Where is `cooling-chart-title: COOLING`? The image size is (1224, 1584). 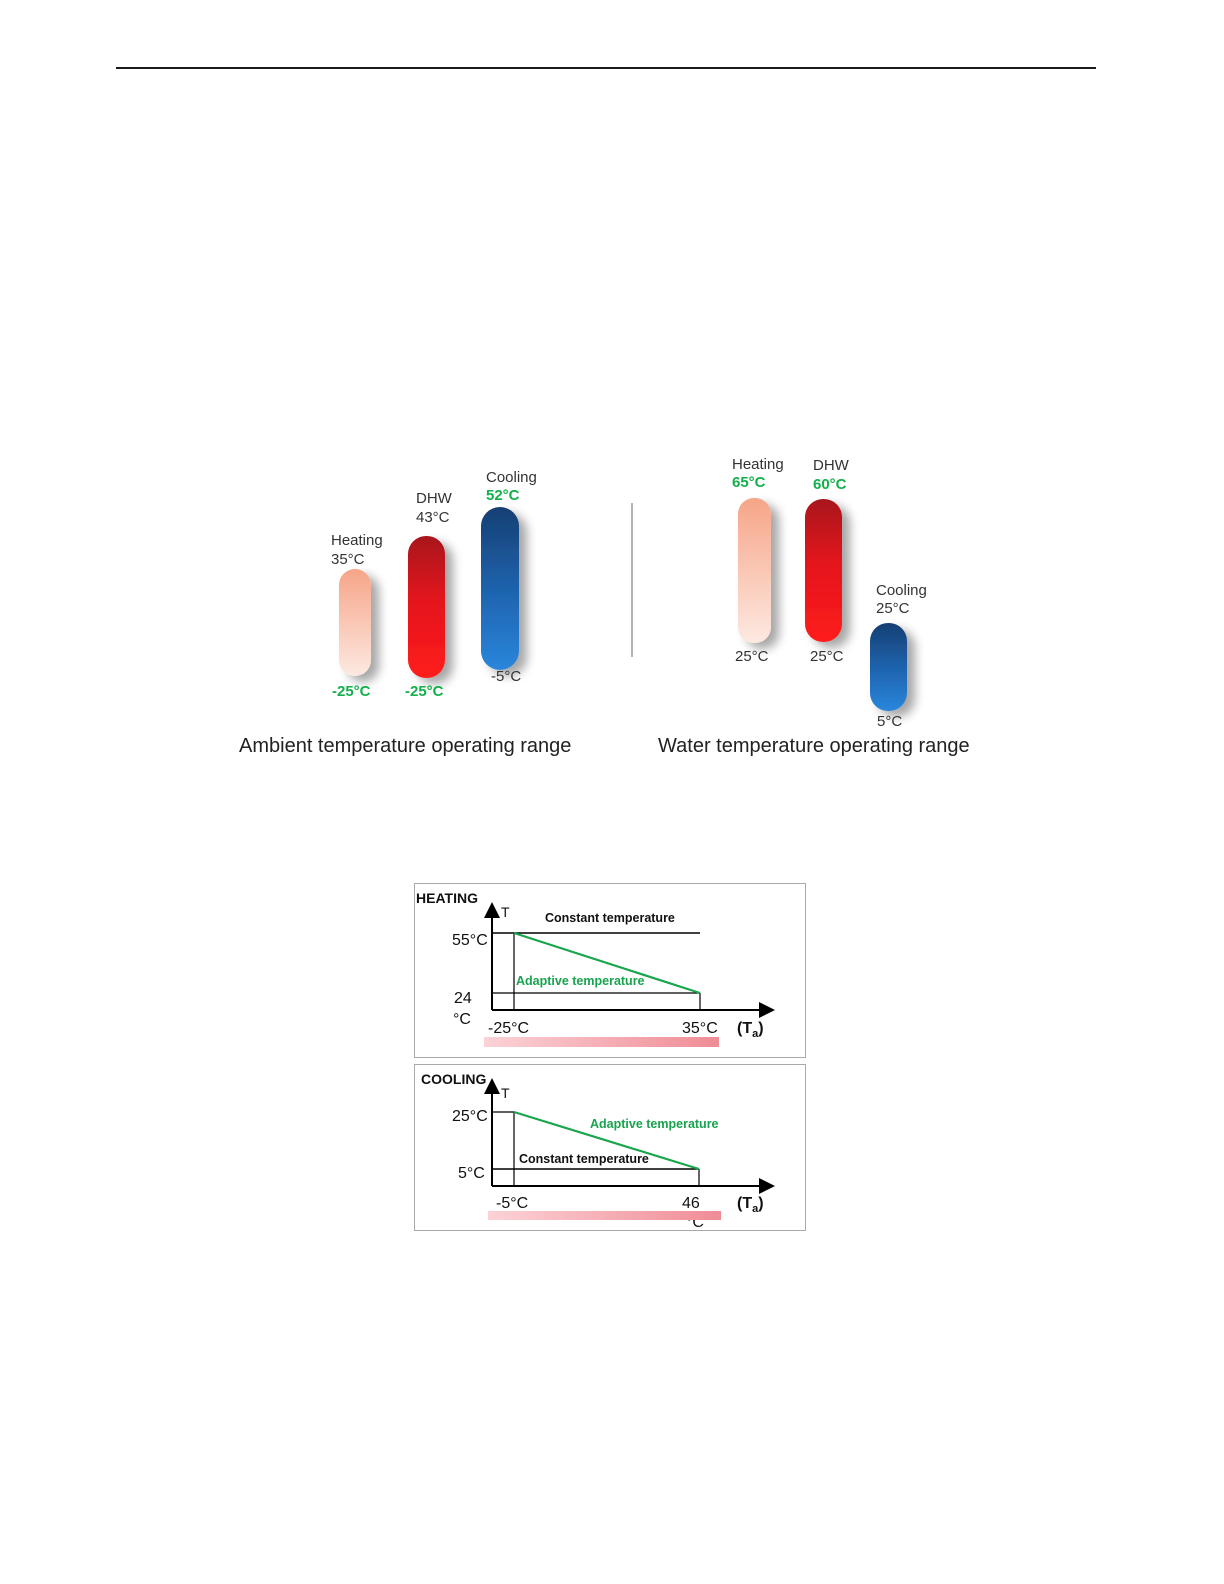
cooling-chart-title: COOLING is located at coordinates (453, 1079).